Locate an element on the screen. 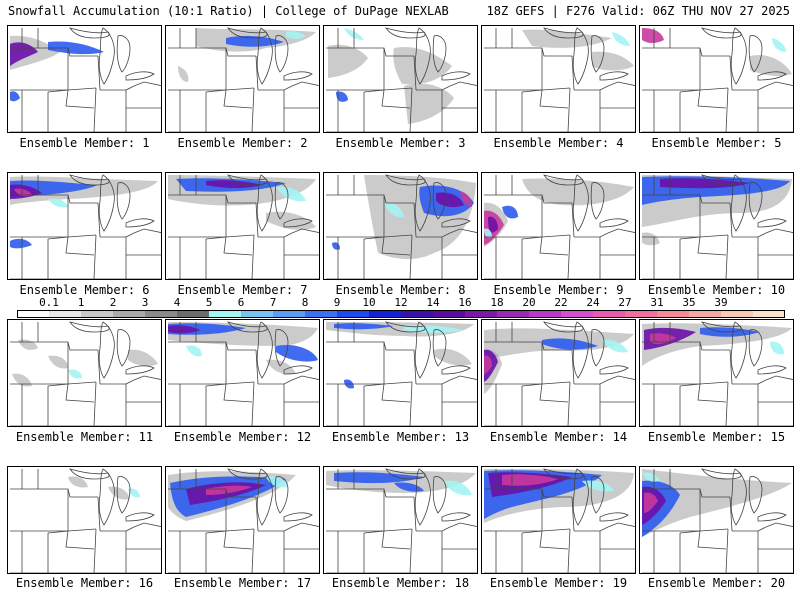  colorbar-tick: 1 is located at coordinates (81, 302).